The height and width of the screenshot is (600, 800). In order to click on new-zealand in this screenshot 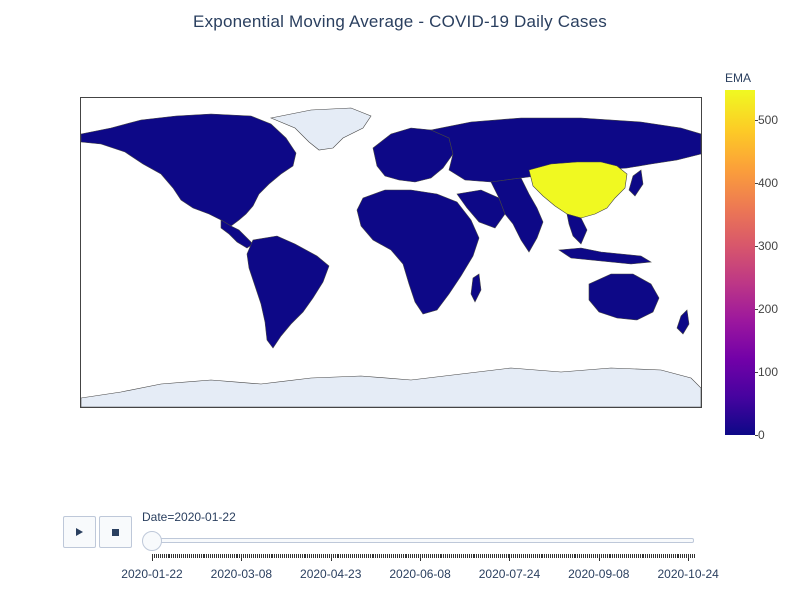, I will do `click(683, 322)`.